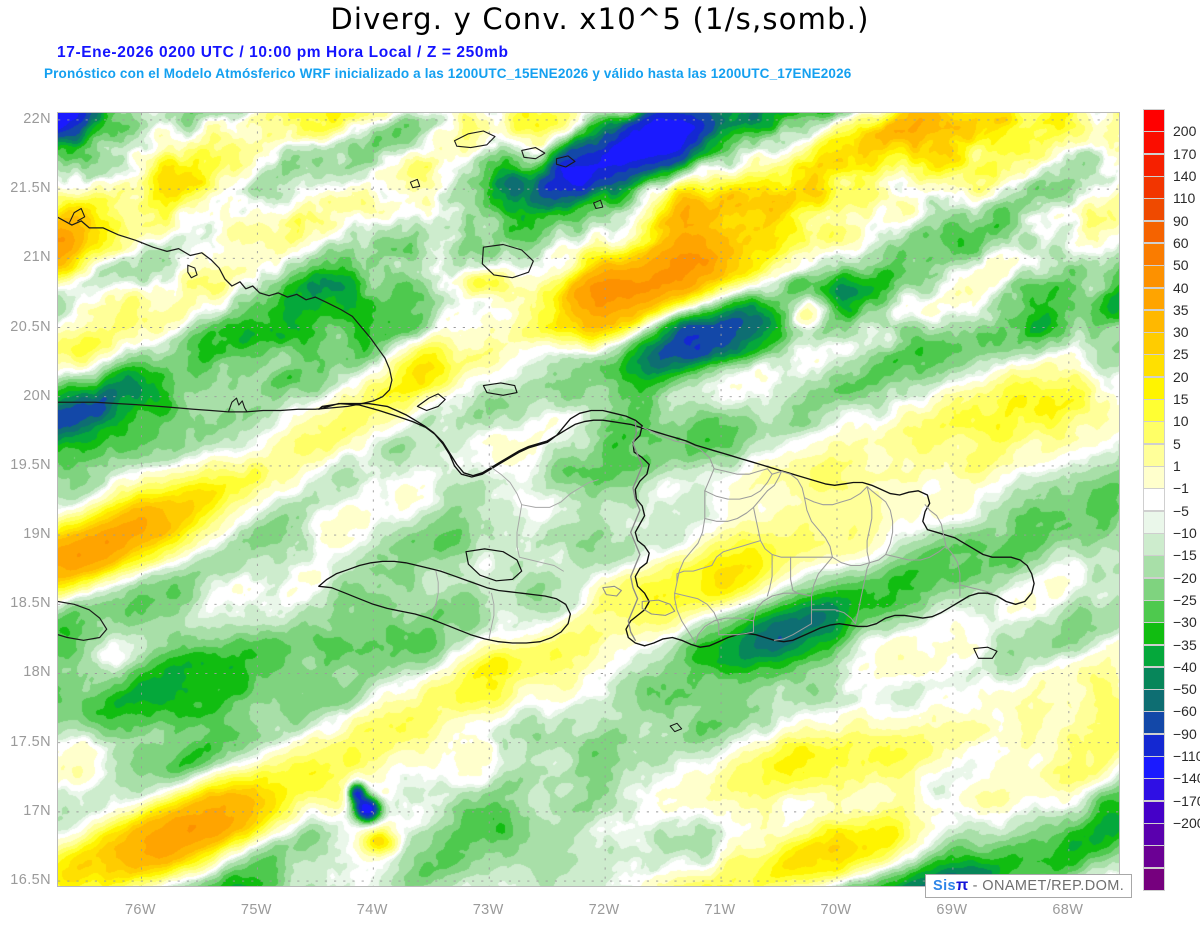 Image resolution: width=1200 pixels, height=927 pixels. Describe the element at coordinates (952, 910) in the screenshot. I see `x-axis-tick-label: 69W` at that location.